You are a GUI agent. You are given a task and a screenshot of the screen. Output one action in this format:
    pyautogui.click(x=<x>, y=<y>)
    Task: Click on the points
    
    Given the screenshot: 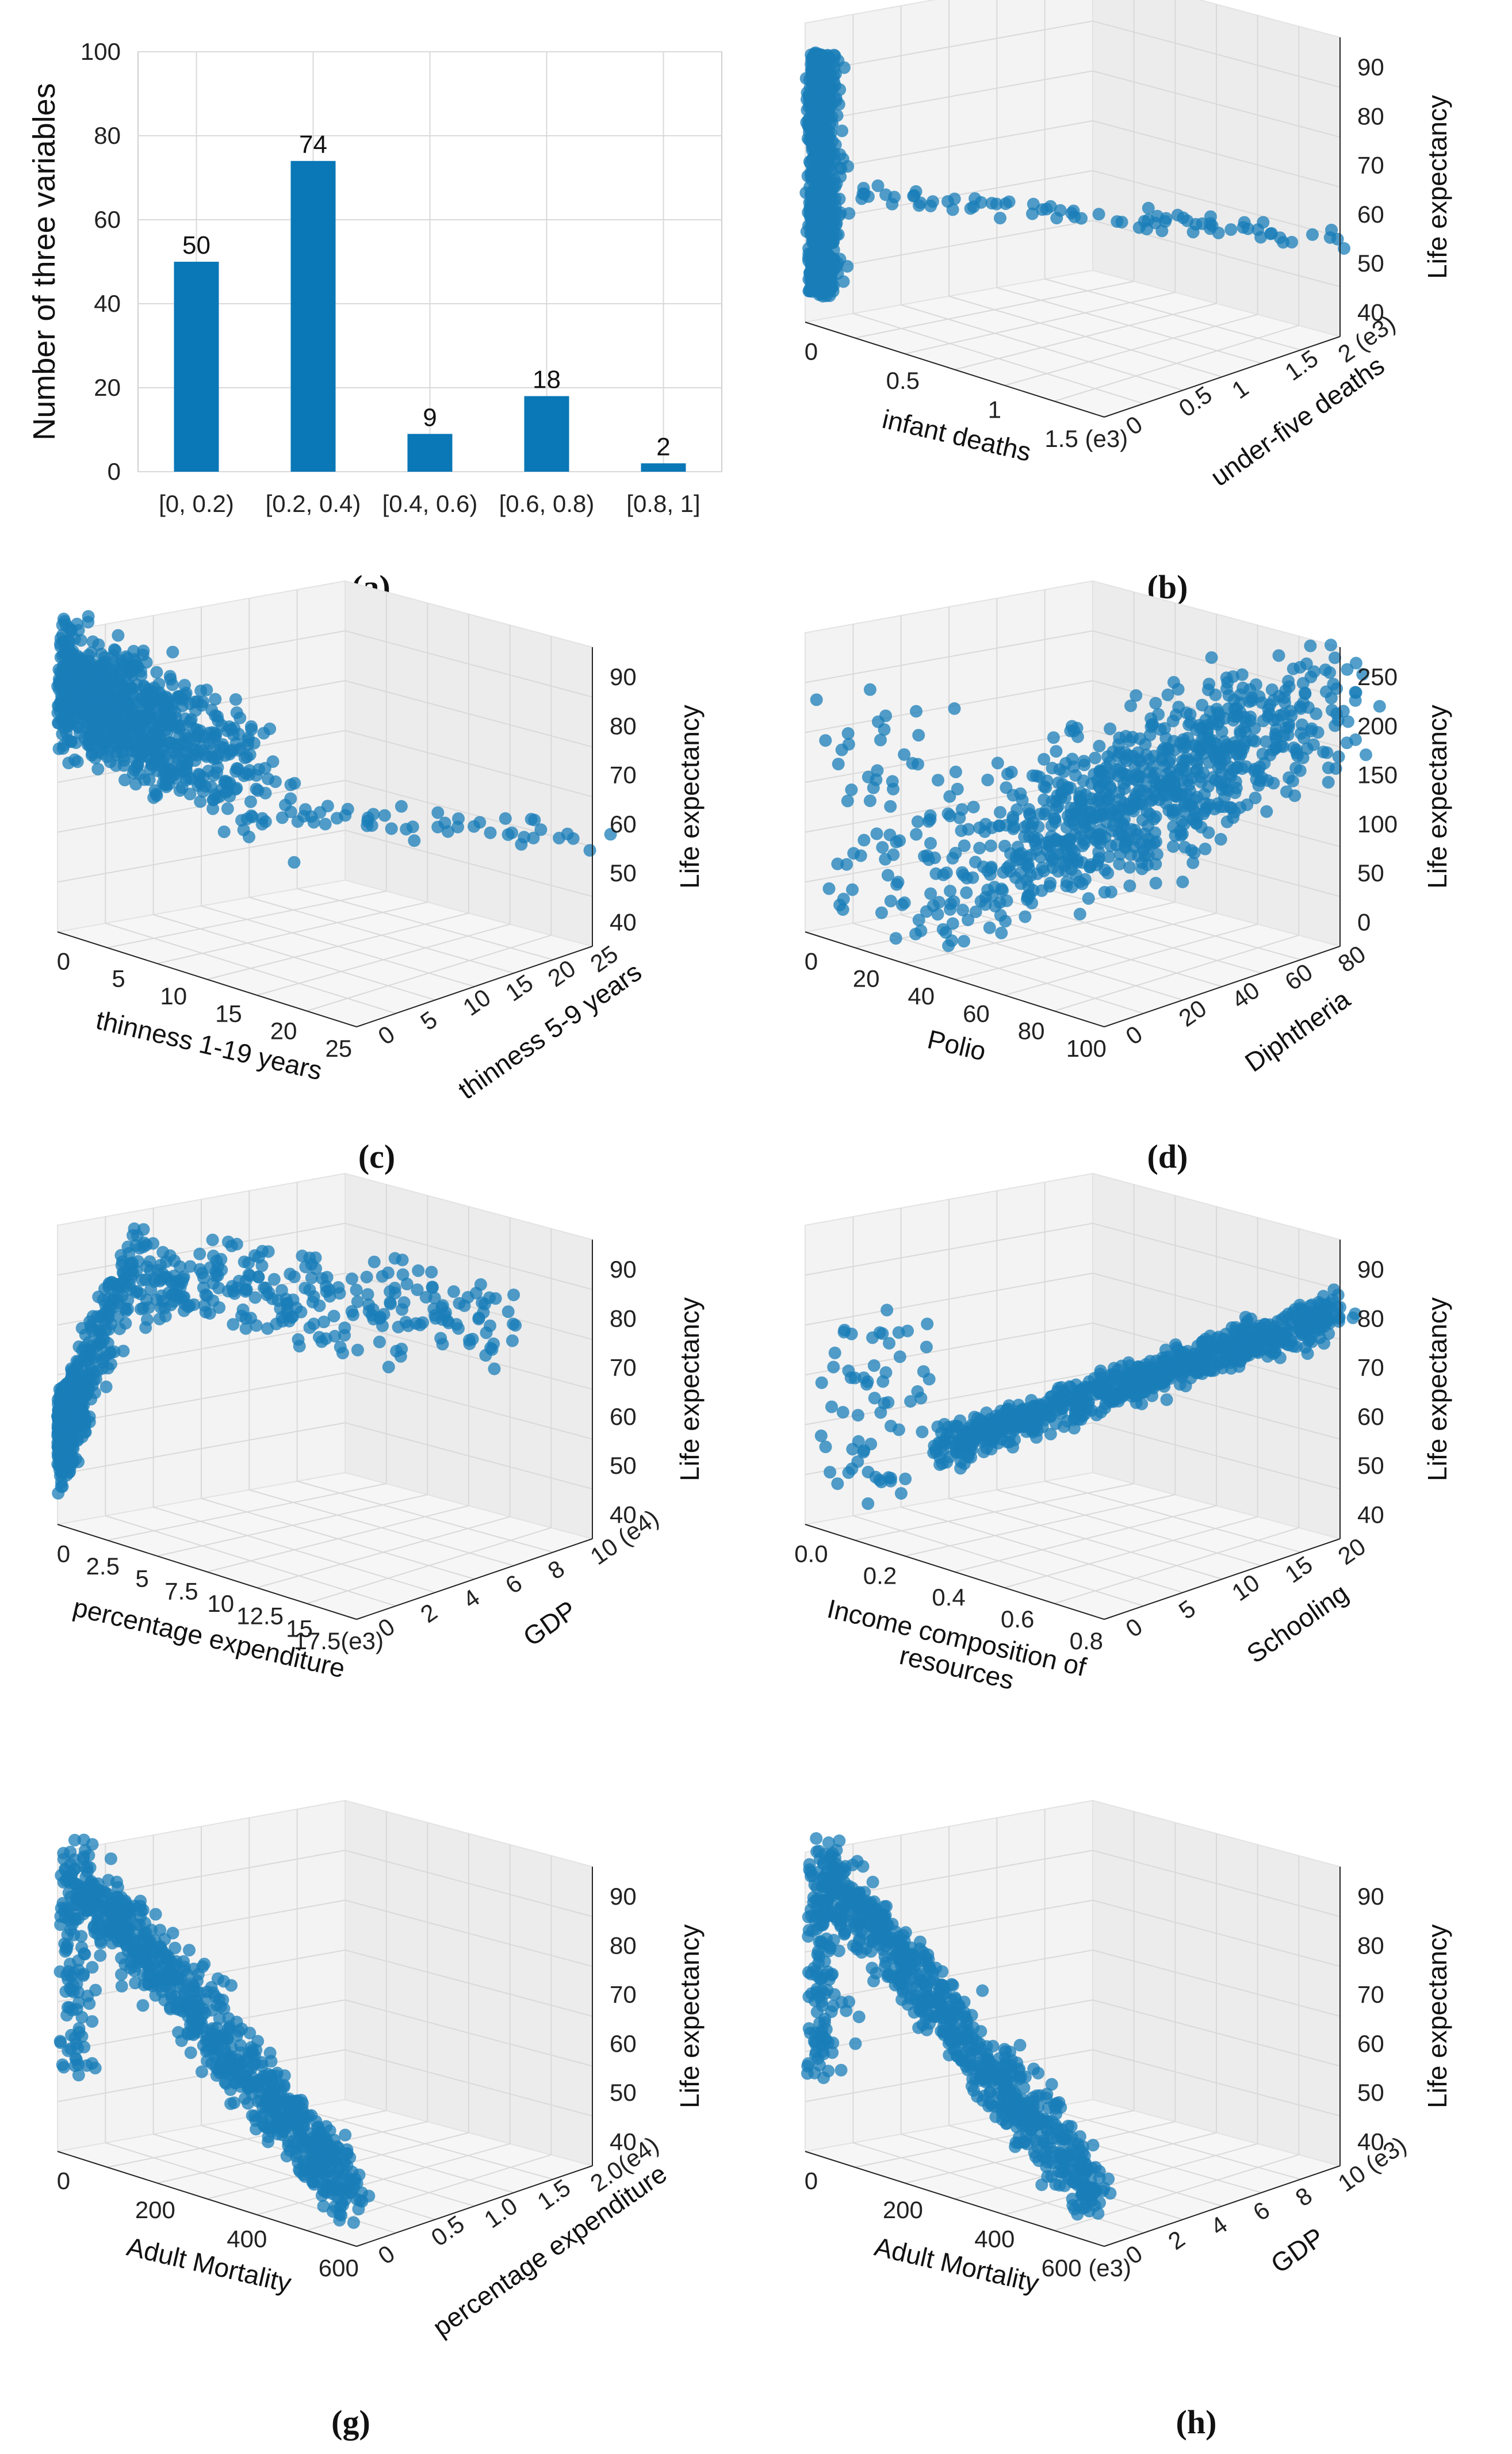 What is the action you would take?
    pyautogui.click(x=1098, y=796)
    